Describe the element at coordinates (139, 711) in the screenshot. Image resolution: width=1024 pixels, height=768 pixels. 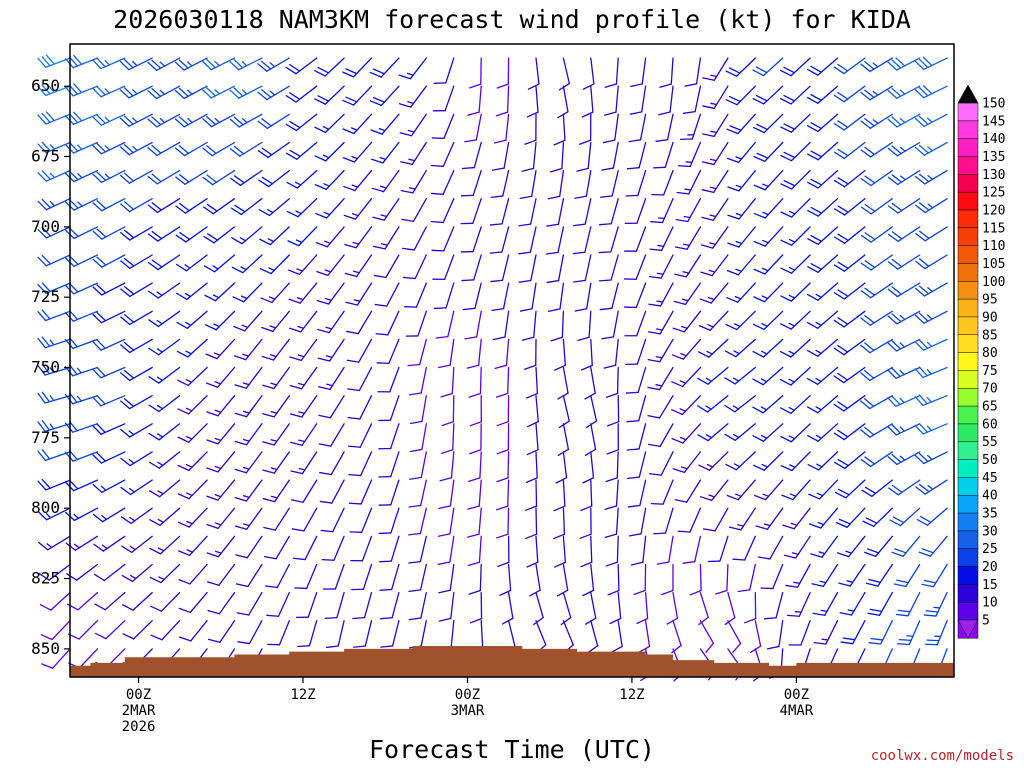
I see `x-tick-label: 2MAR` at that location.